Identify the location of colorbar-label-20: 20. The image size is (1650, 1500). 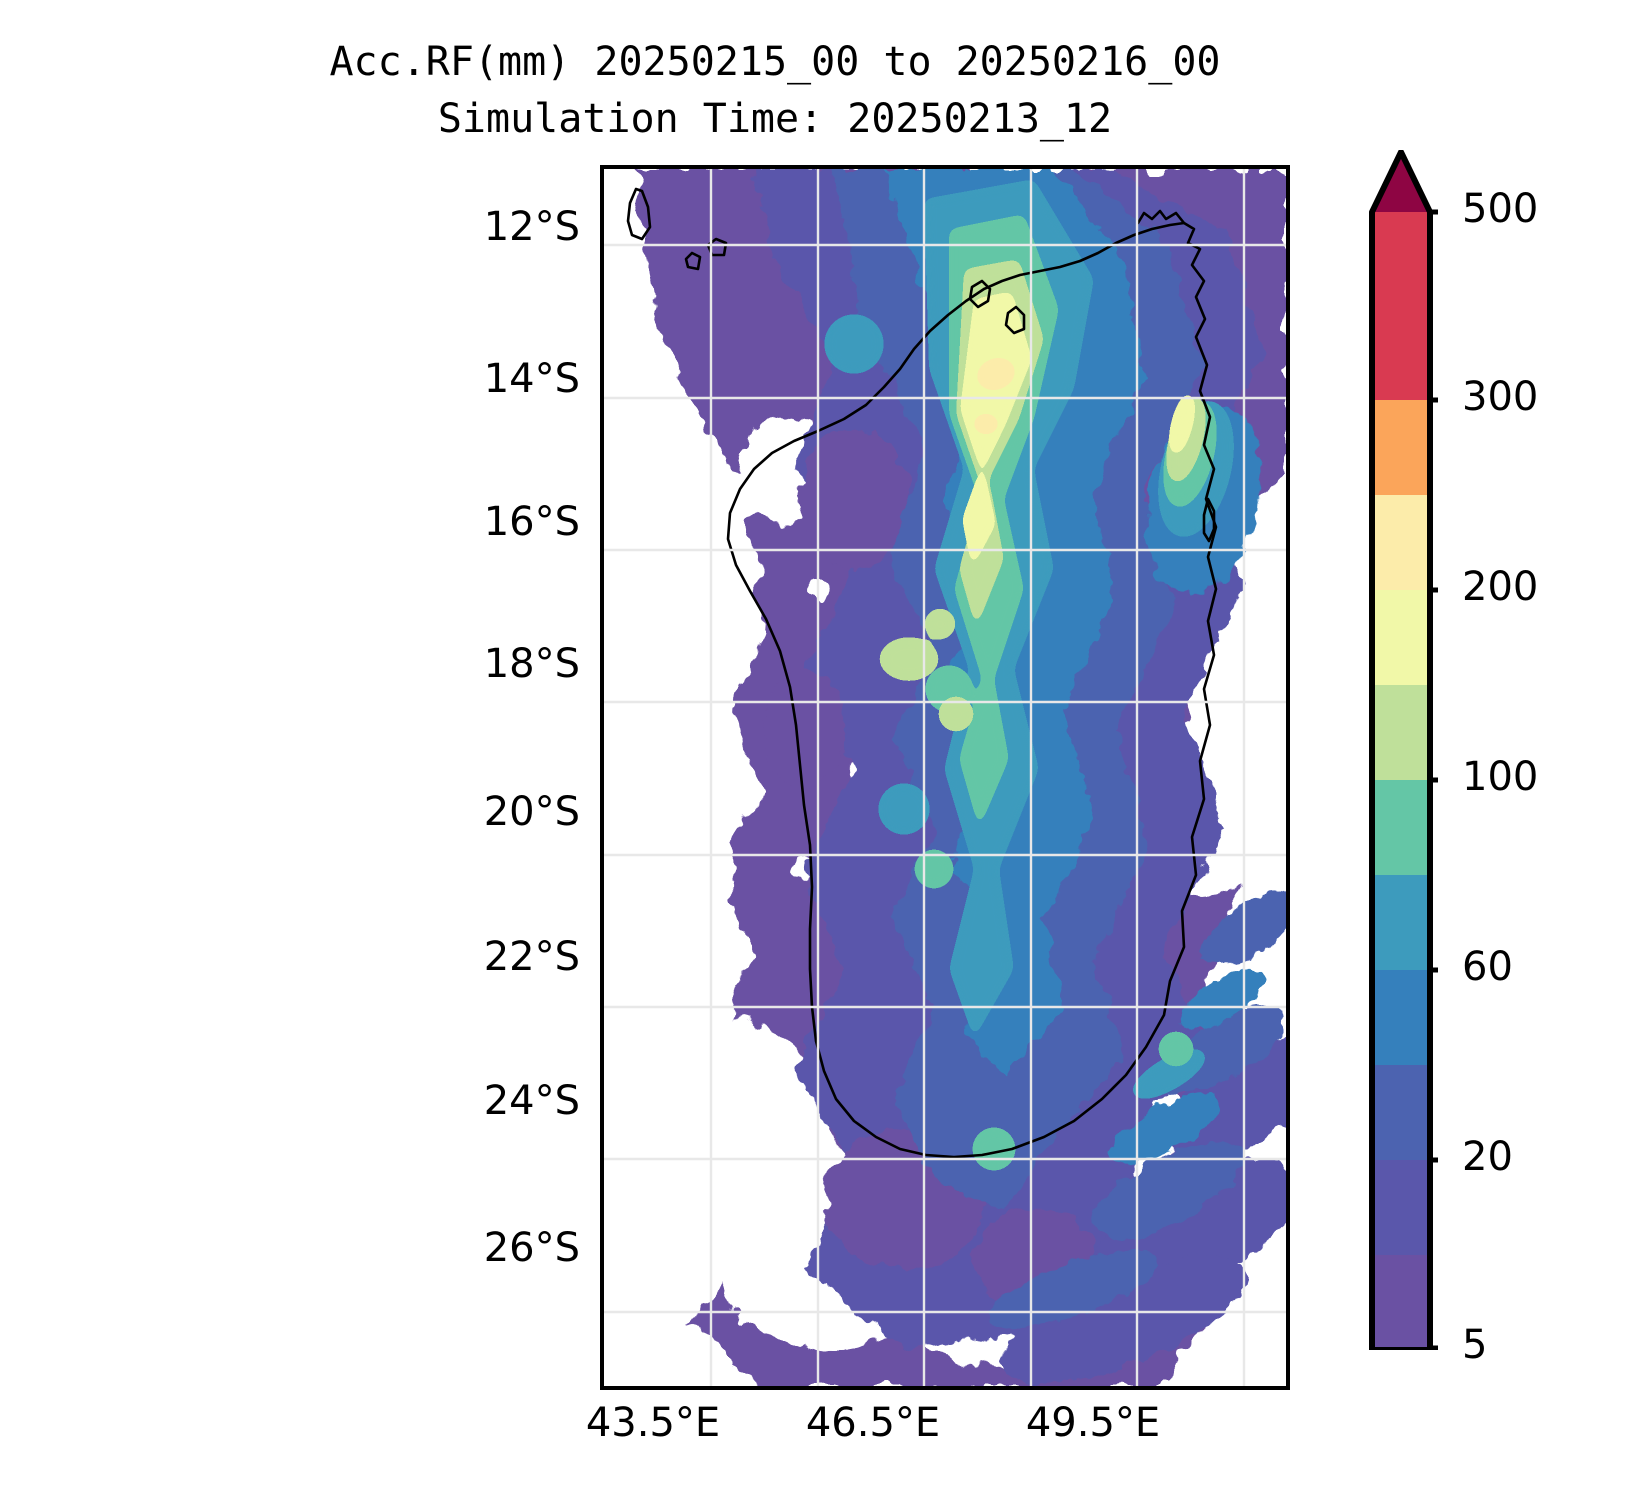
(1487, 1157).